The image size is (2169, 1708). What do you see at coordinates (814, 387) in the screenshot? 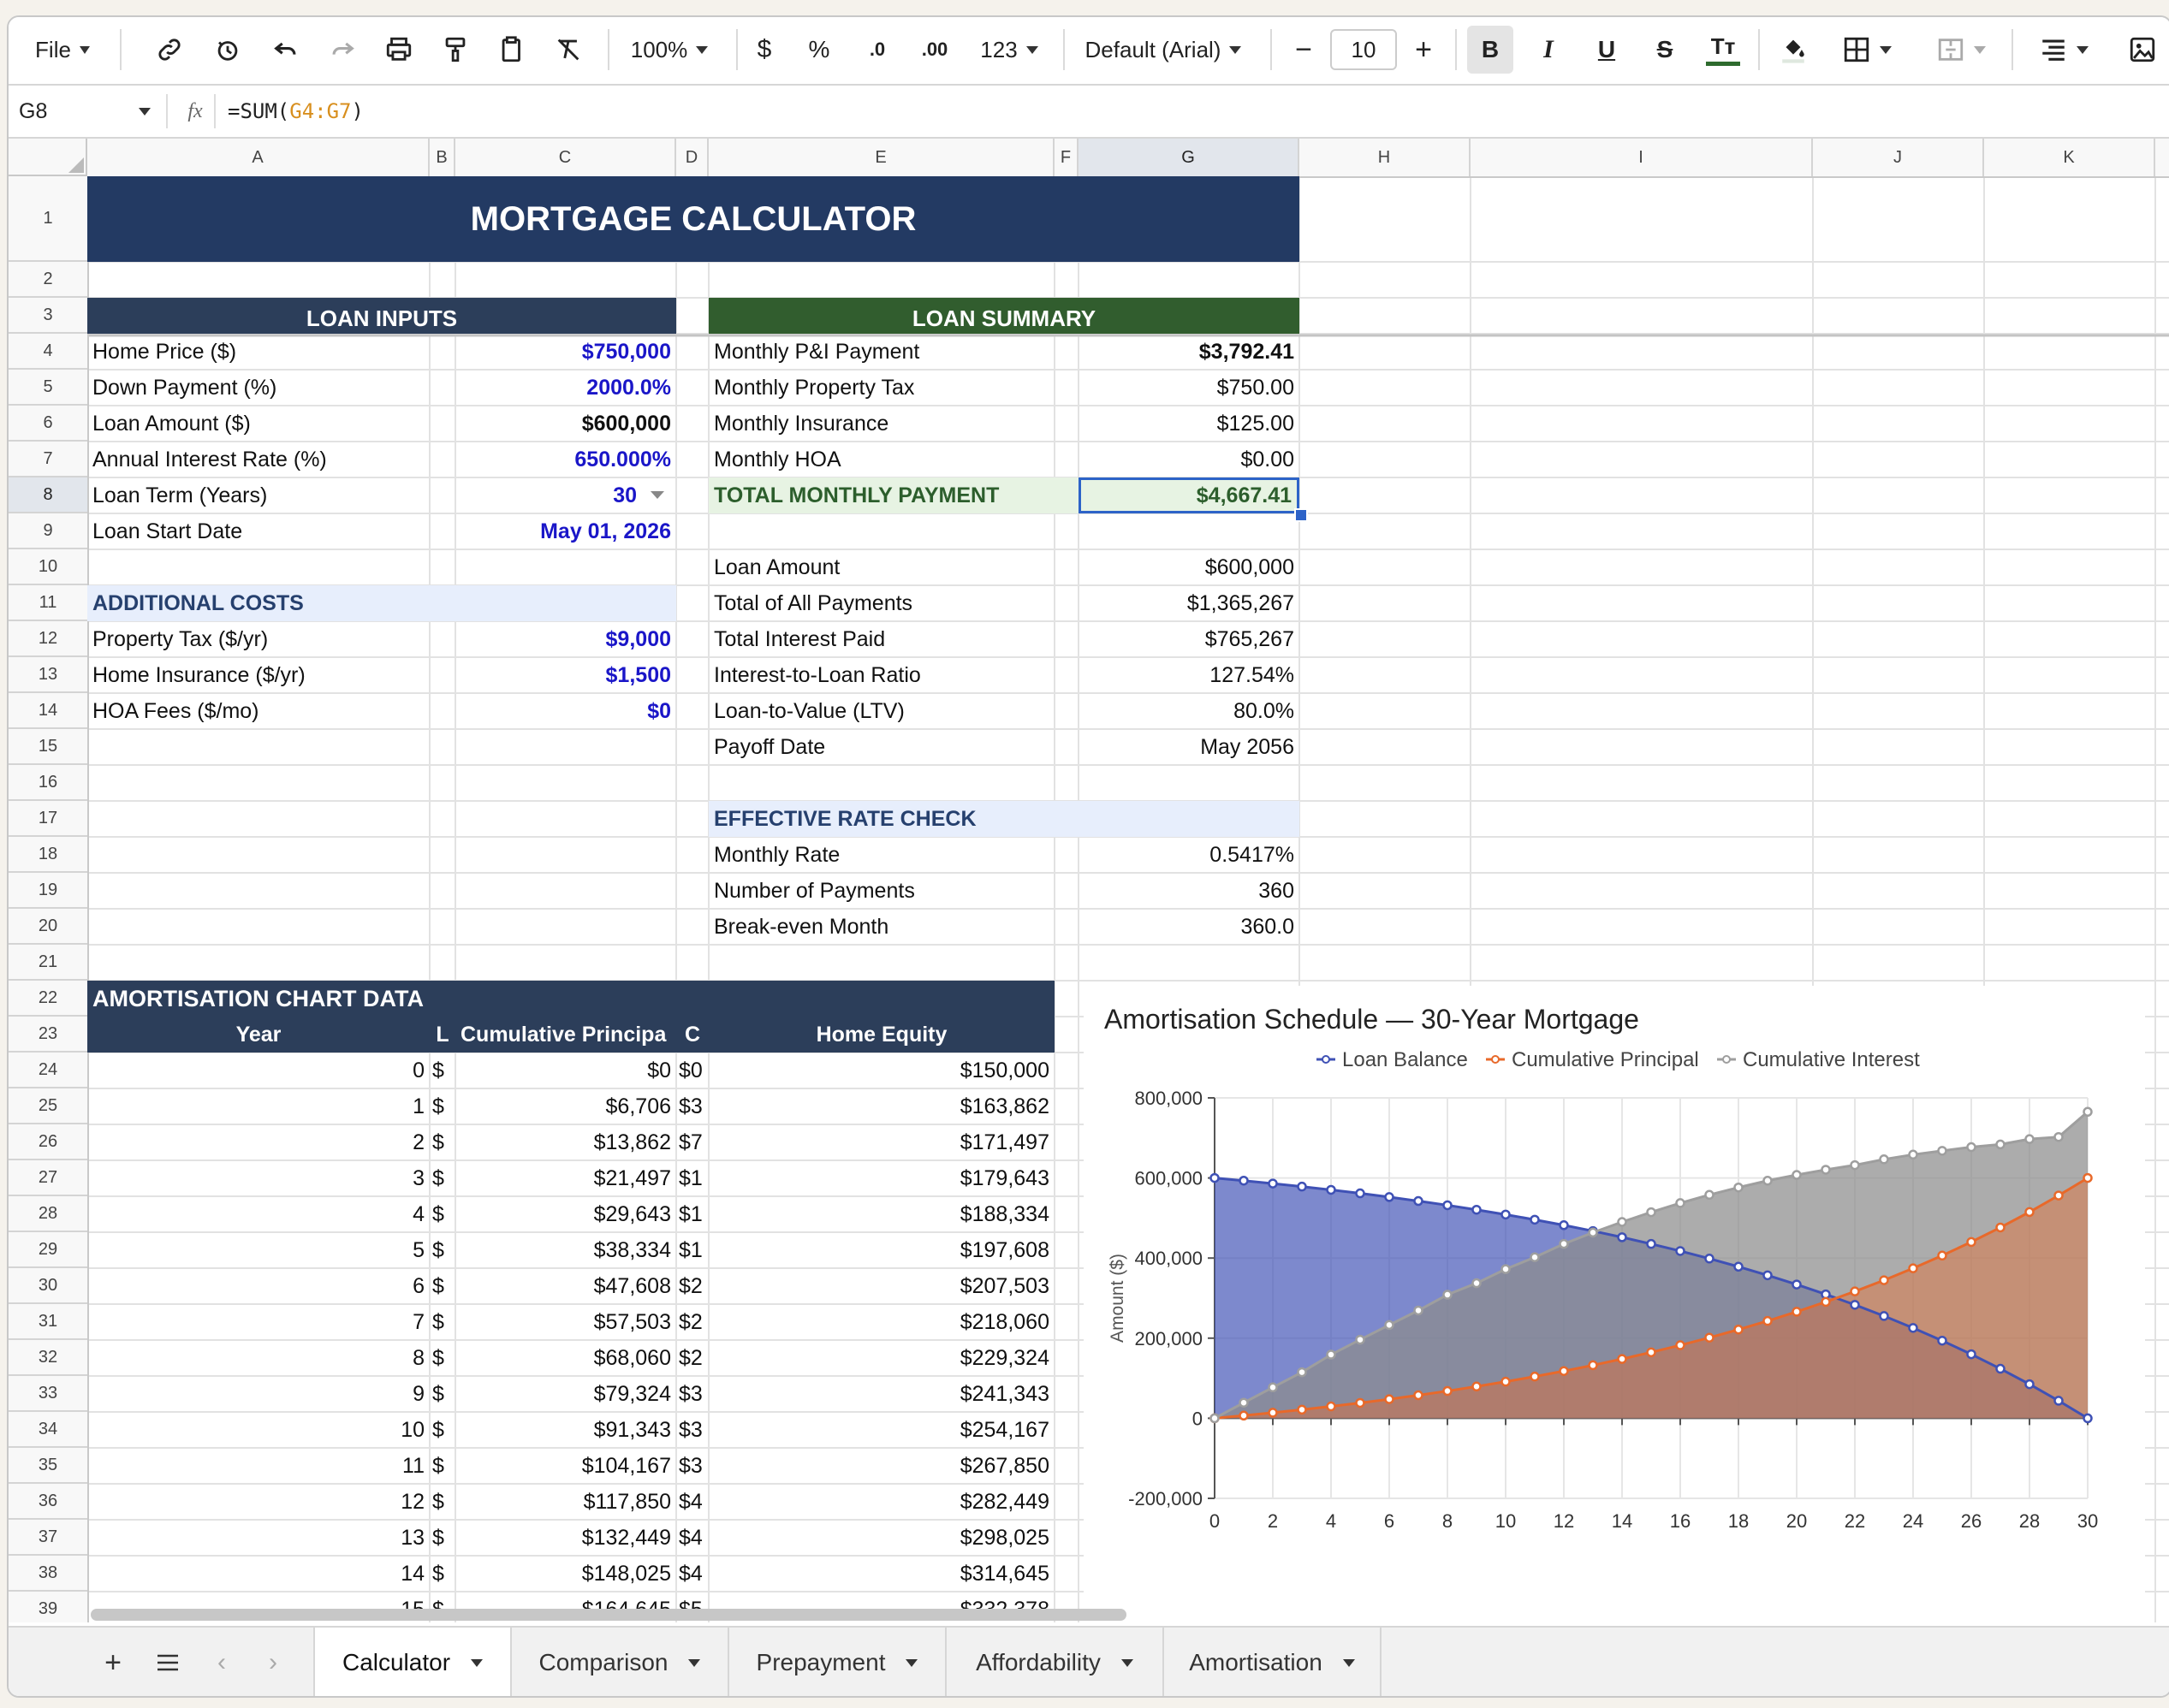
I see `summary-label: Monthly Property Tax` at bounding box center [814, 387].